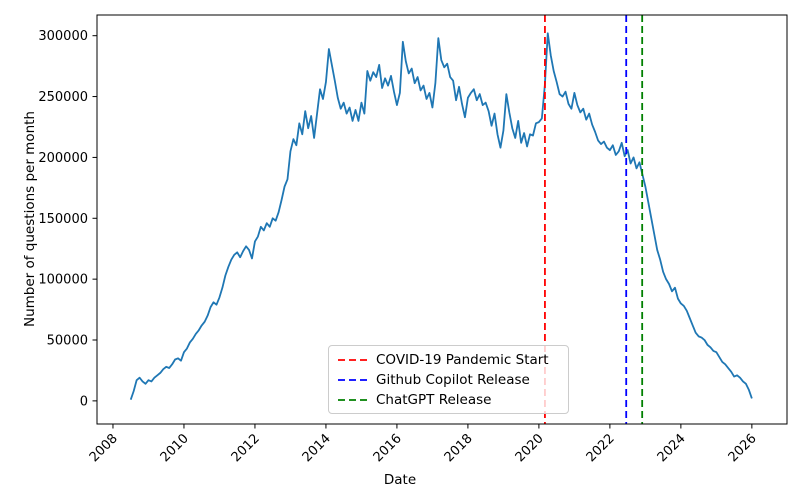 Image resolution: width=800 pixels, height=500 pixels. What do you see at coordinates (30, 219) in the screenshot?
I see `y-axis-label: Number of questions per month` at bounding box center [30, 219].